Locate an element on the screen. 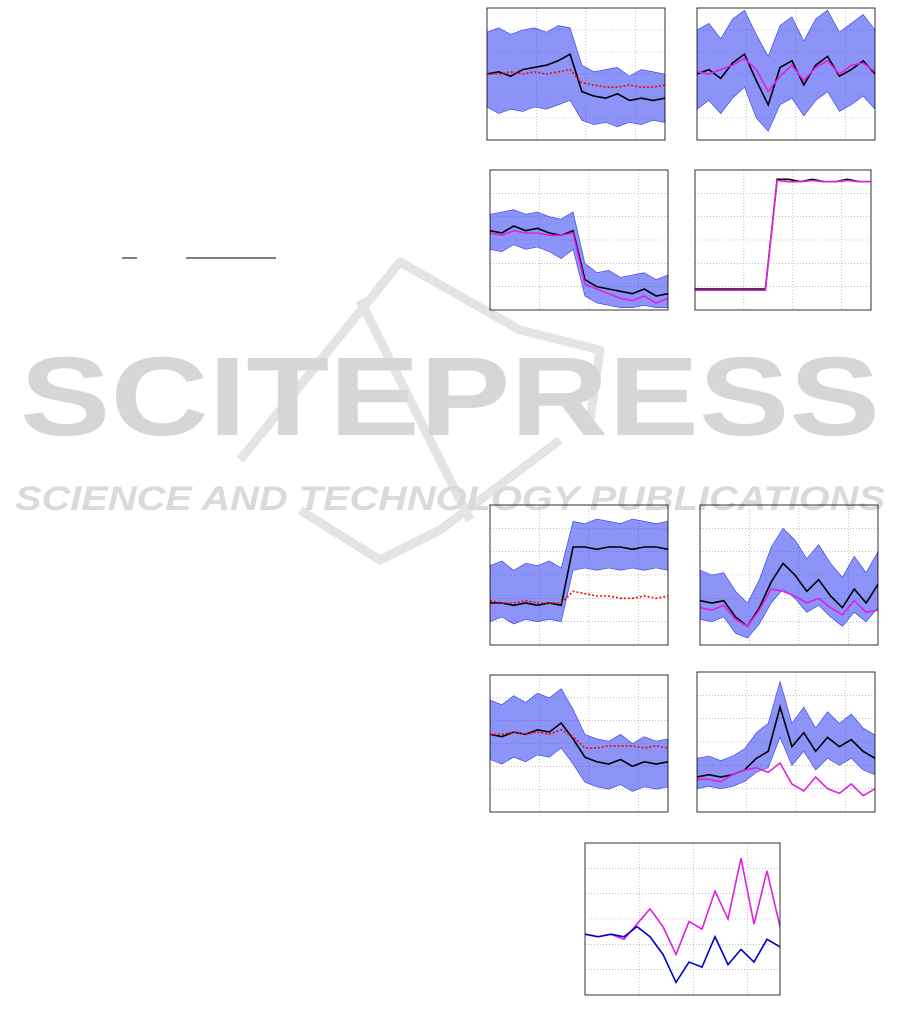  watermark-subtitle: SCIENCE AND TECHNOLOGY PUBLICATIONS is located at coordinates (450, 499).